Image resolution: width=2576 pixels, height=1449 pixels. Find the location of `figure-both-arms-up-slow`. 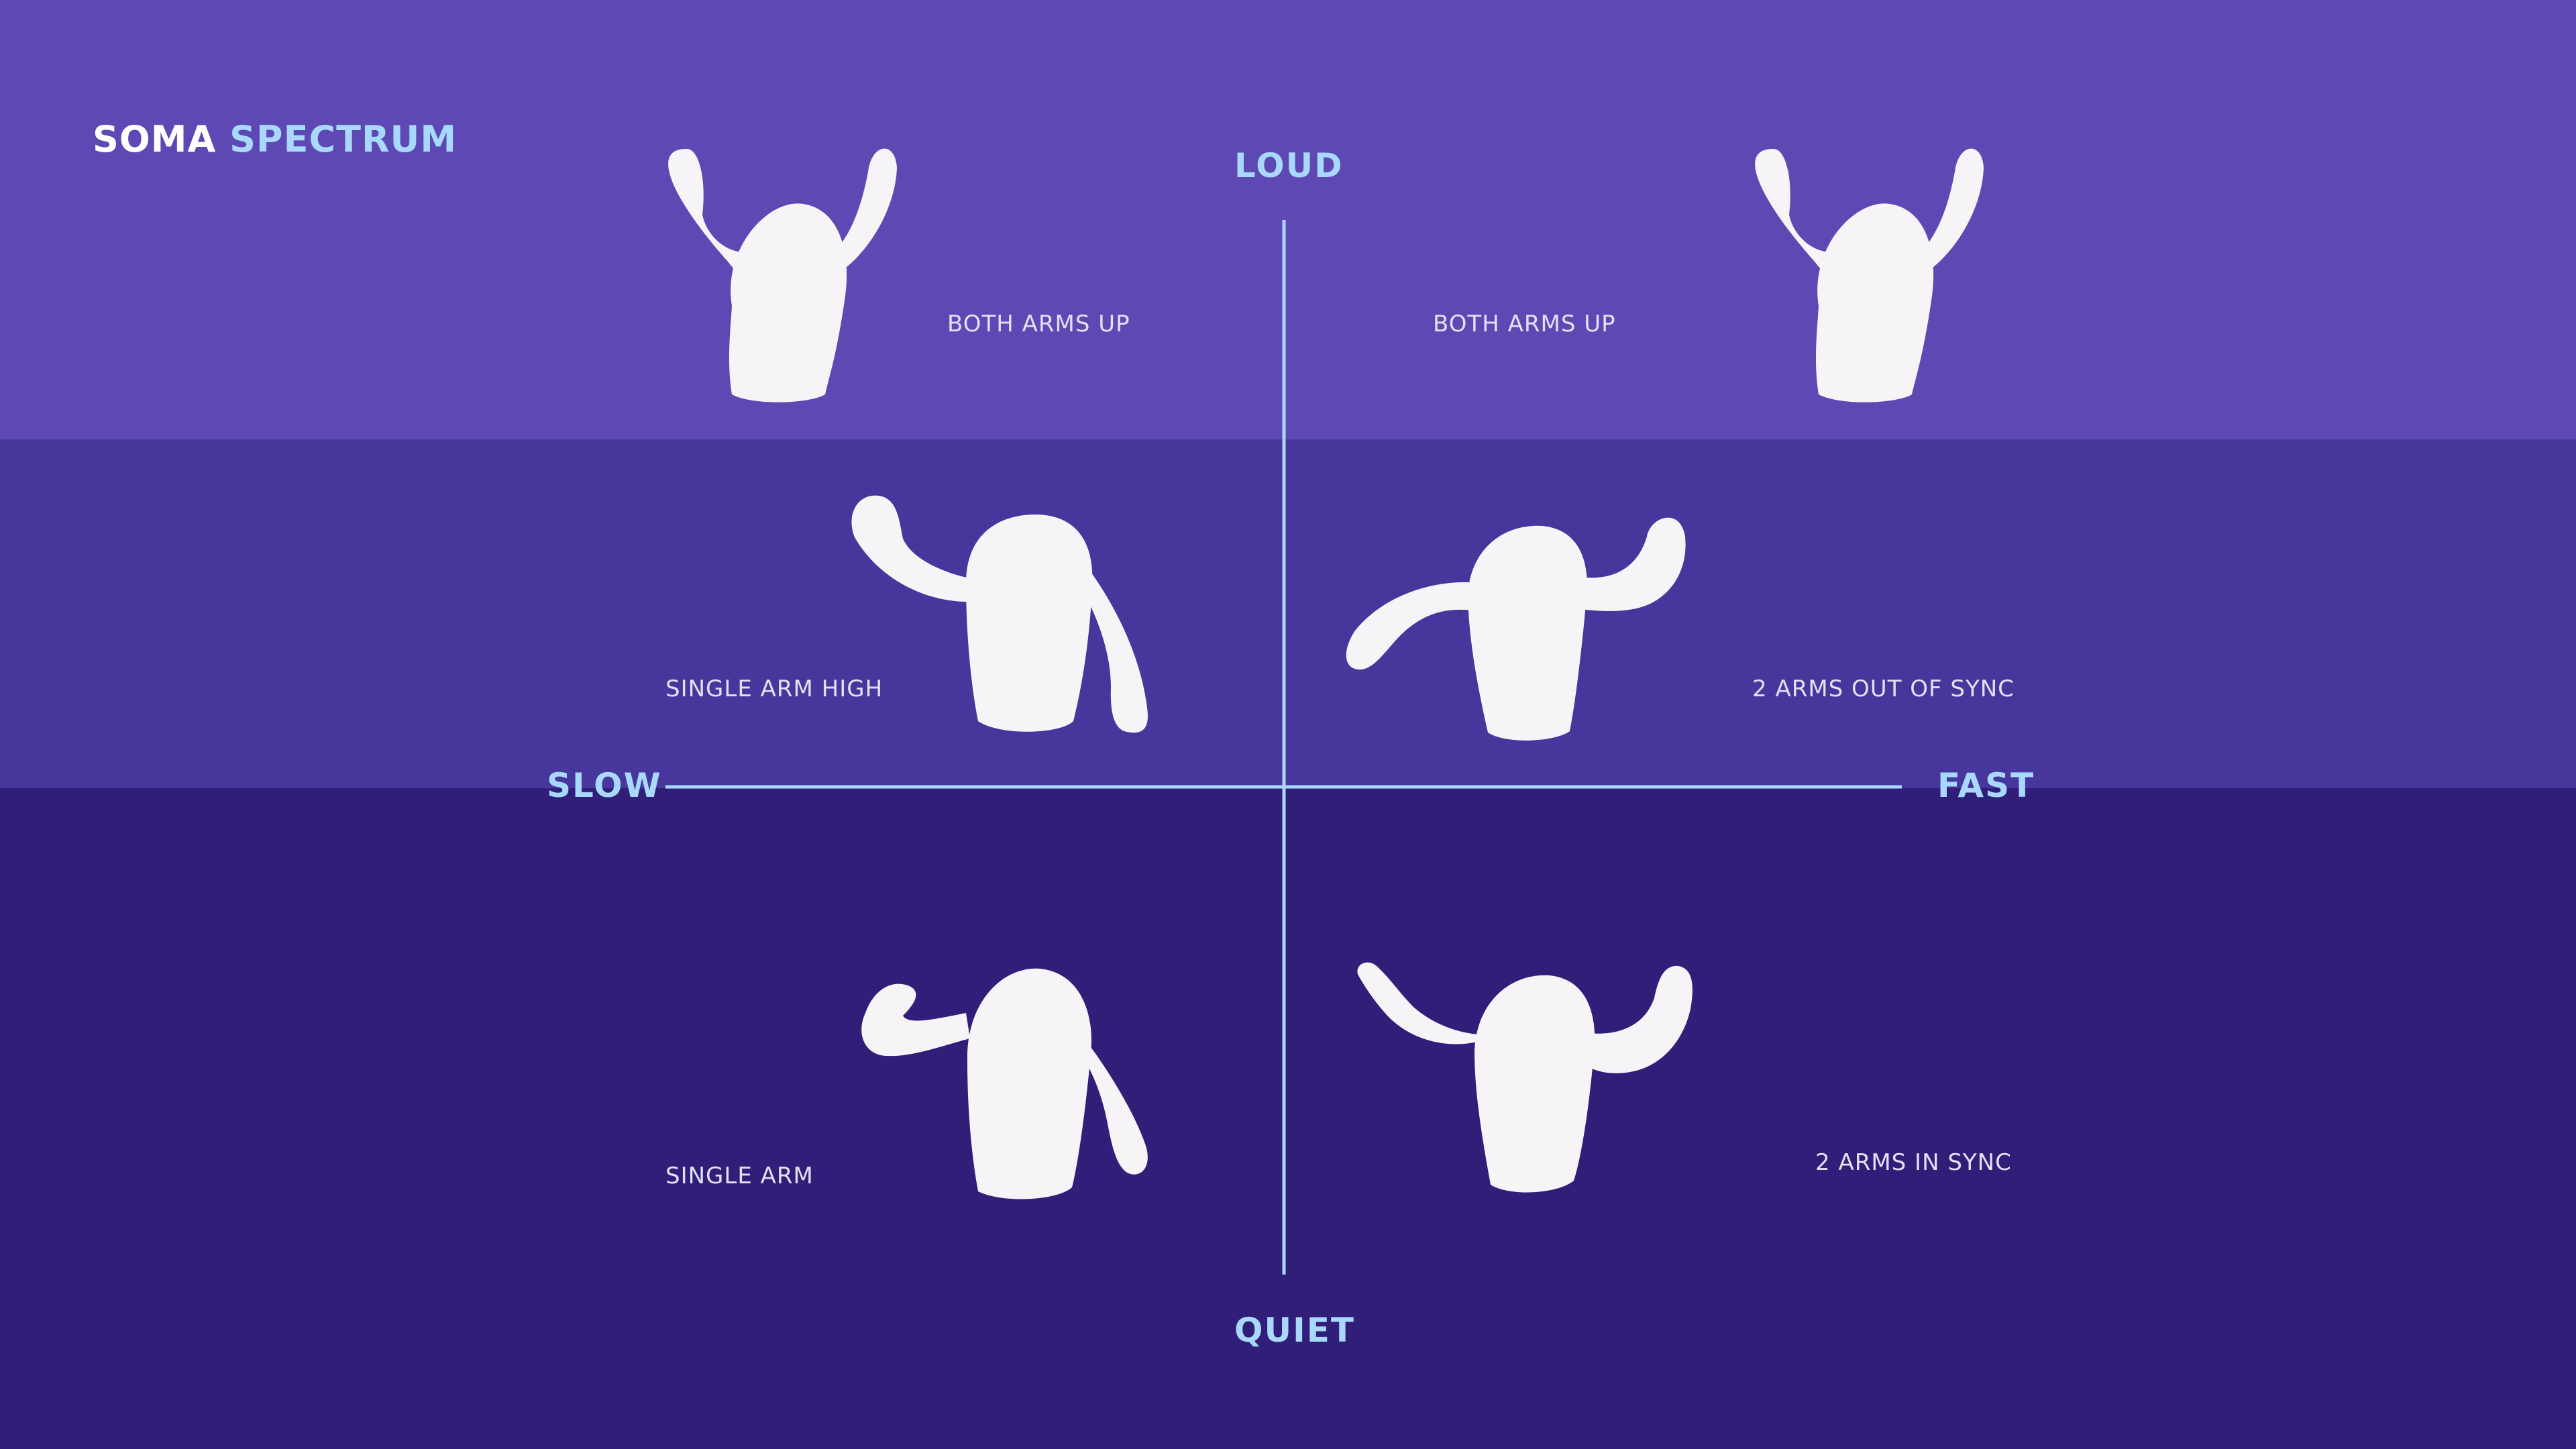

figure-both-arms-up-slow is located at coordinates (782, 275).